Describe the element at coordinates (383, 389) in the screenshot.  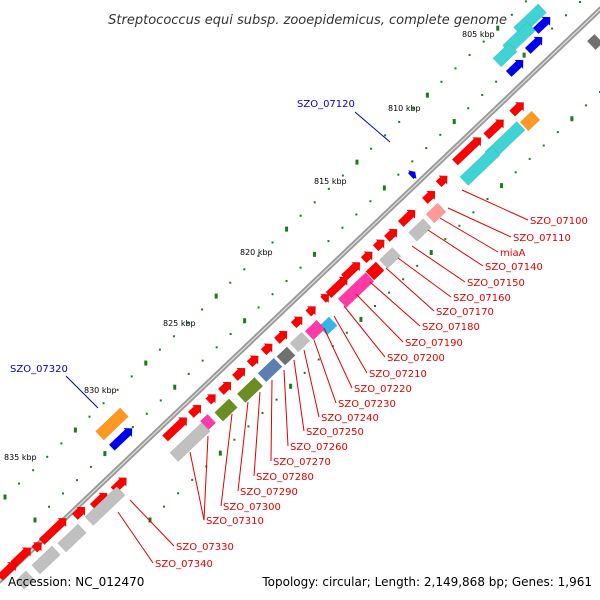
I see `gene-label: SZO_07220` at that location.